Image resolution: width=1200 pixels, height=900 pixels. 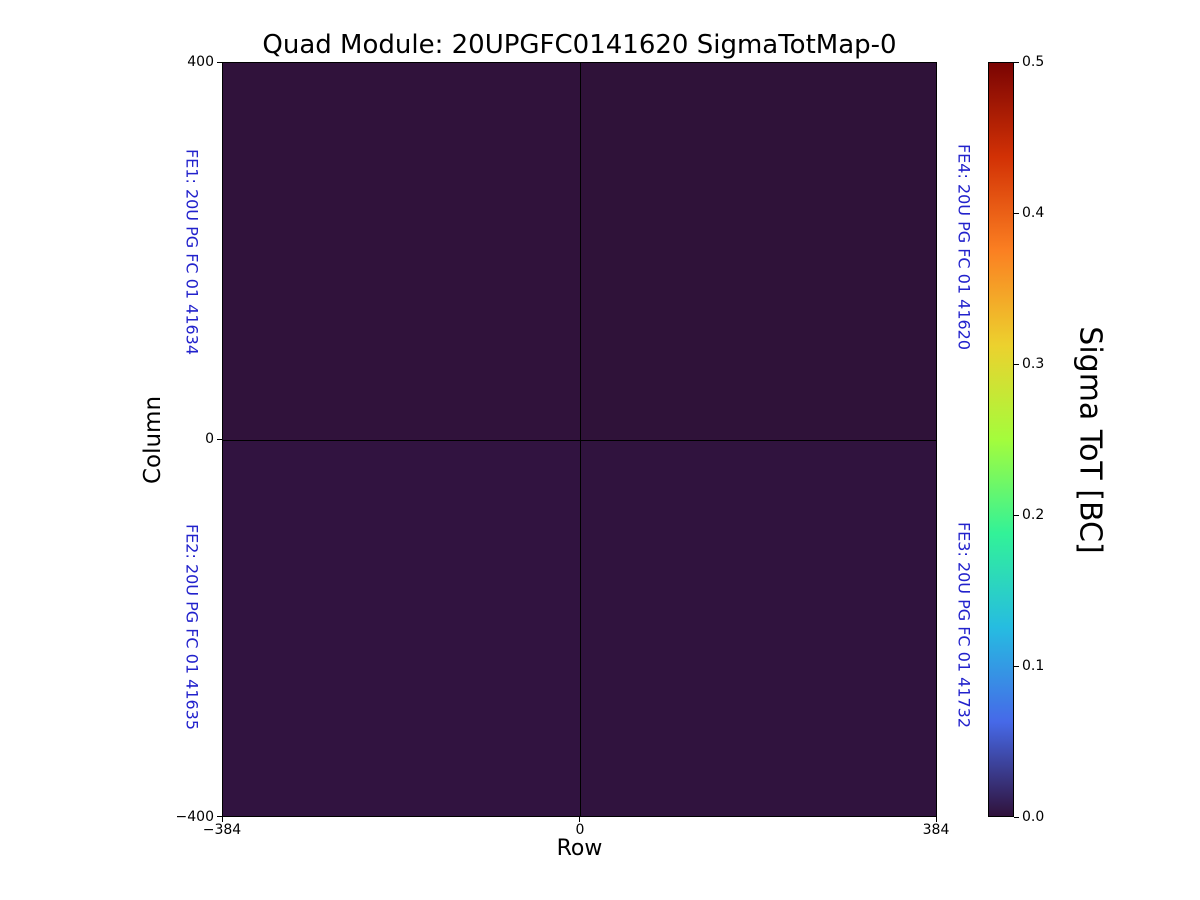 I want to click on y-tick-label: −400, so click(x=194, y=817).